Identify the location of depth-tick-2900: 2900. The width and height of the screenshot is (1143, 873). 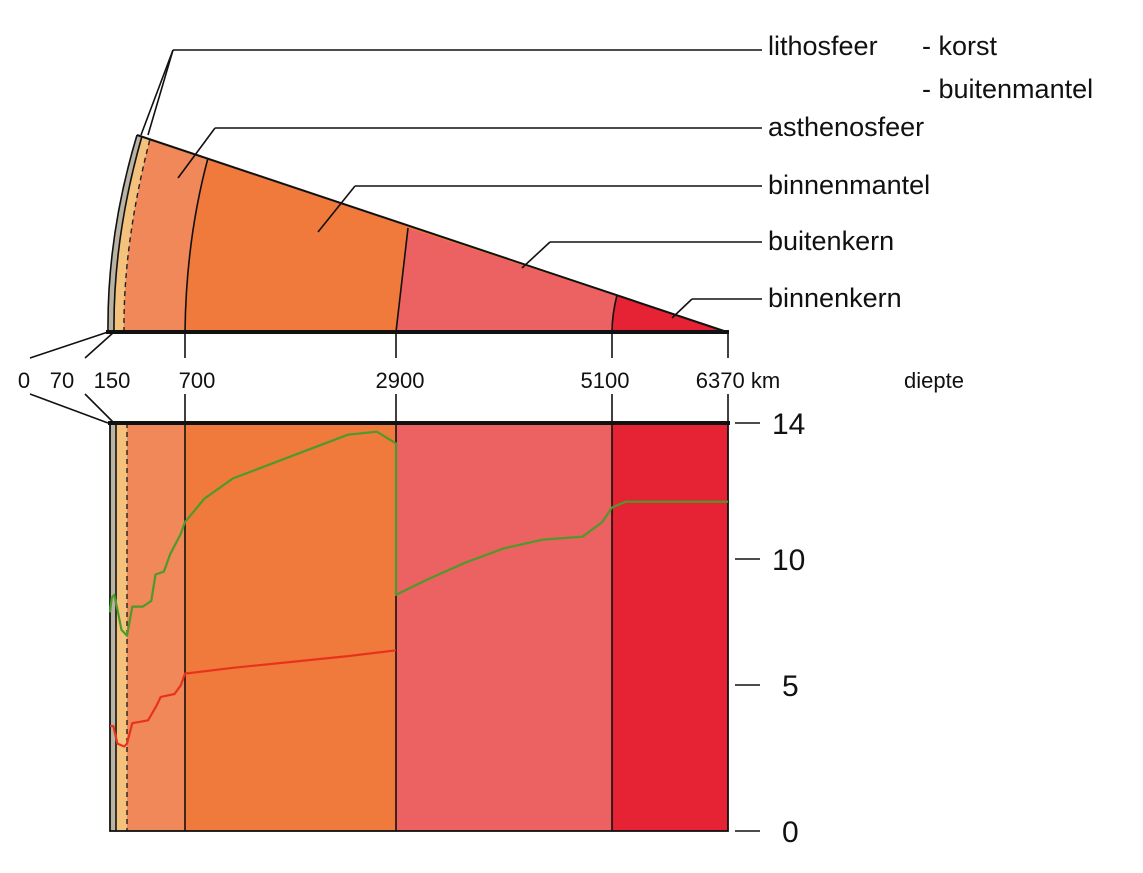
(400, 380).